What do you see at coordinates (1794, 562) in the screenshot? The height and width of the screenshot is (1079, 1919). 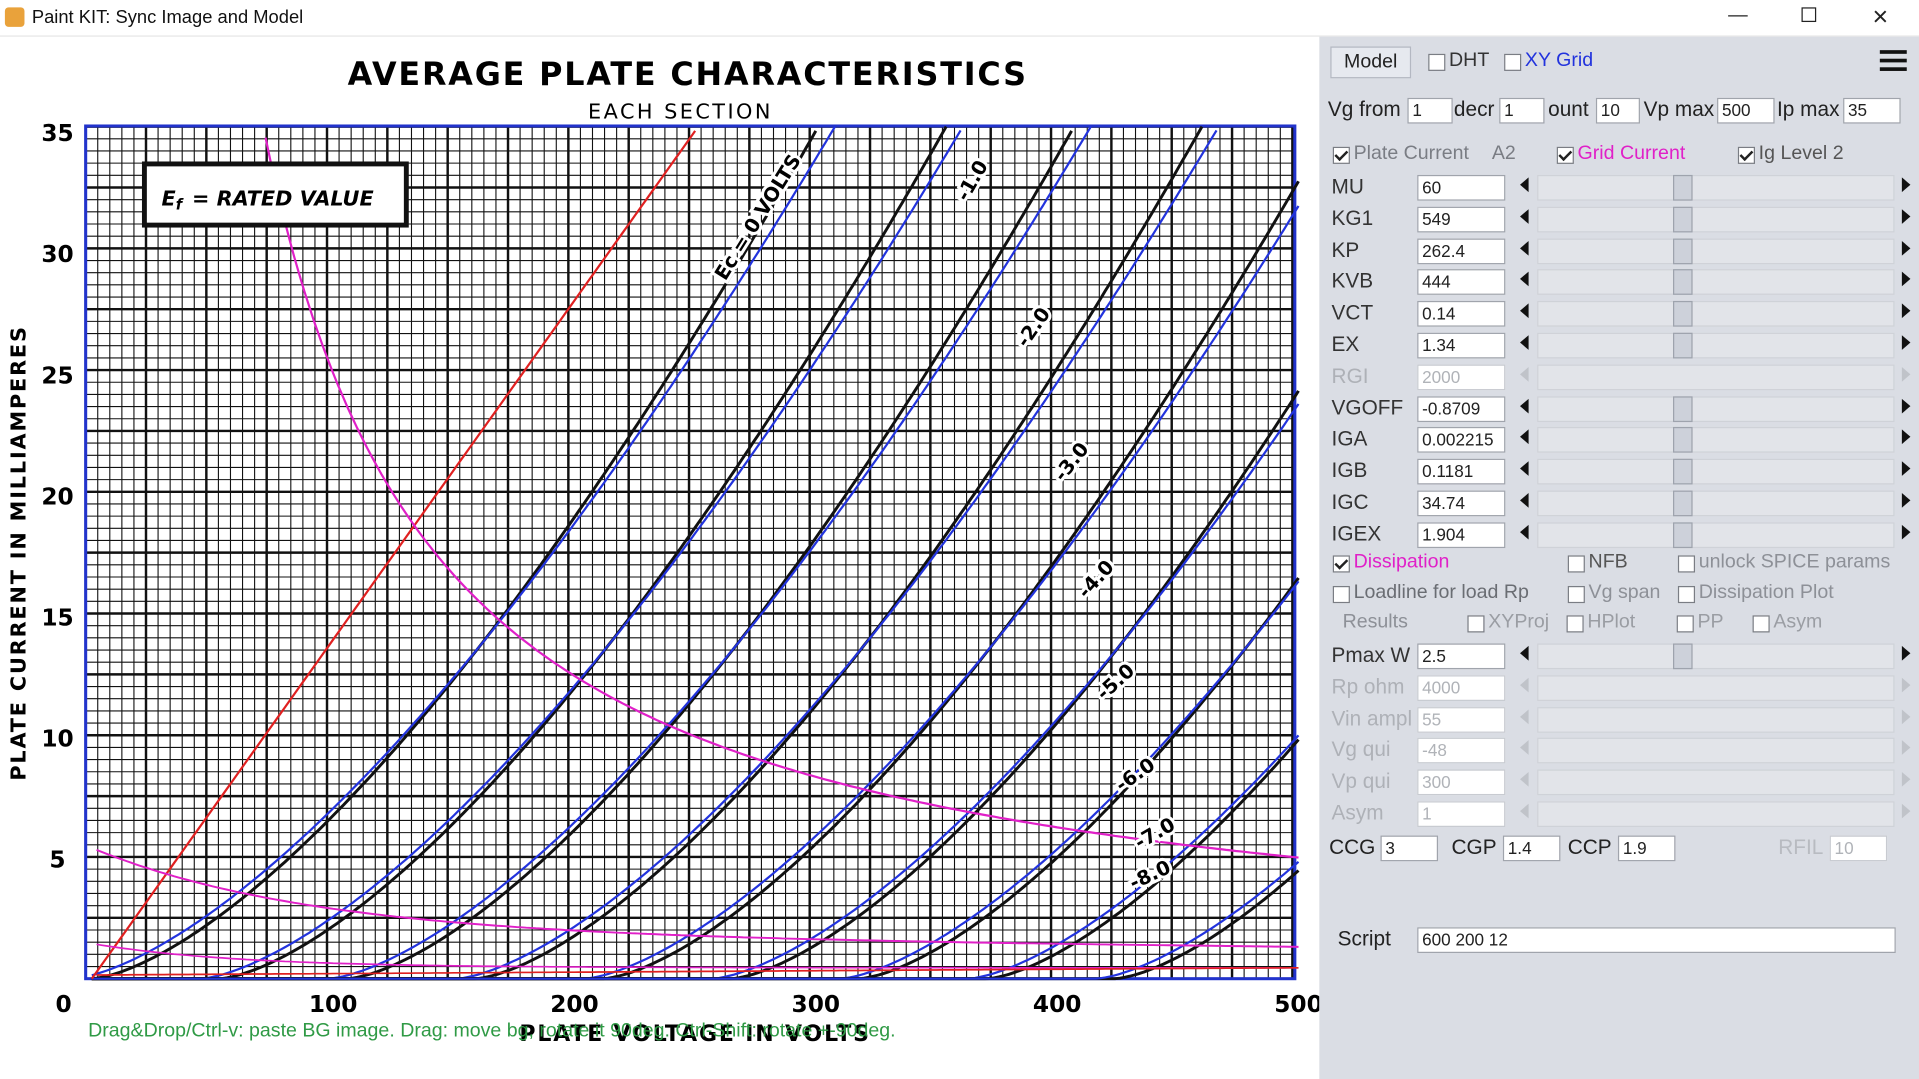 I see `checkbox-label: unlock SPICE params` at bounding box center [1794, 562].